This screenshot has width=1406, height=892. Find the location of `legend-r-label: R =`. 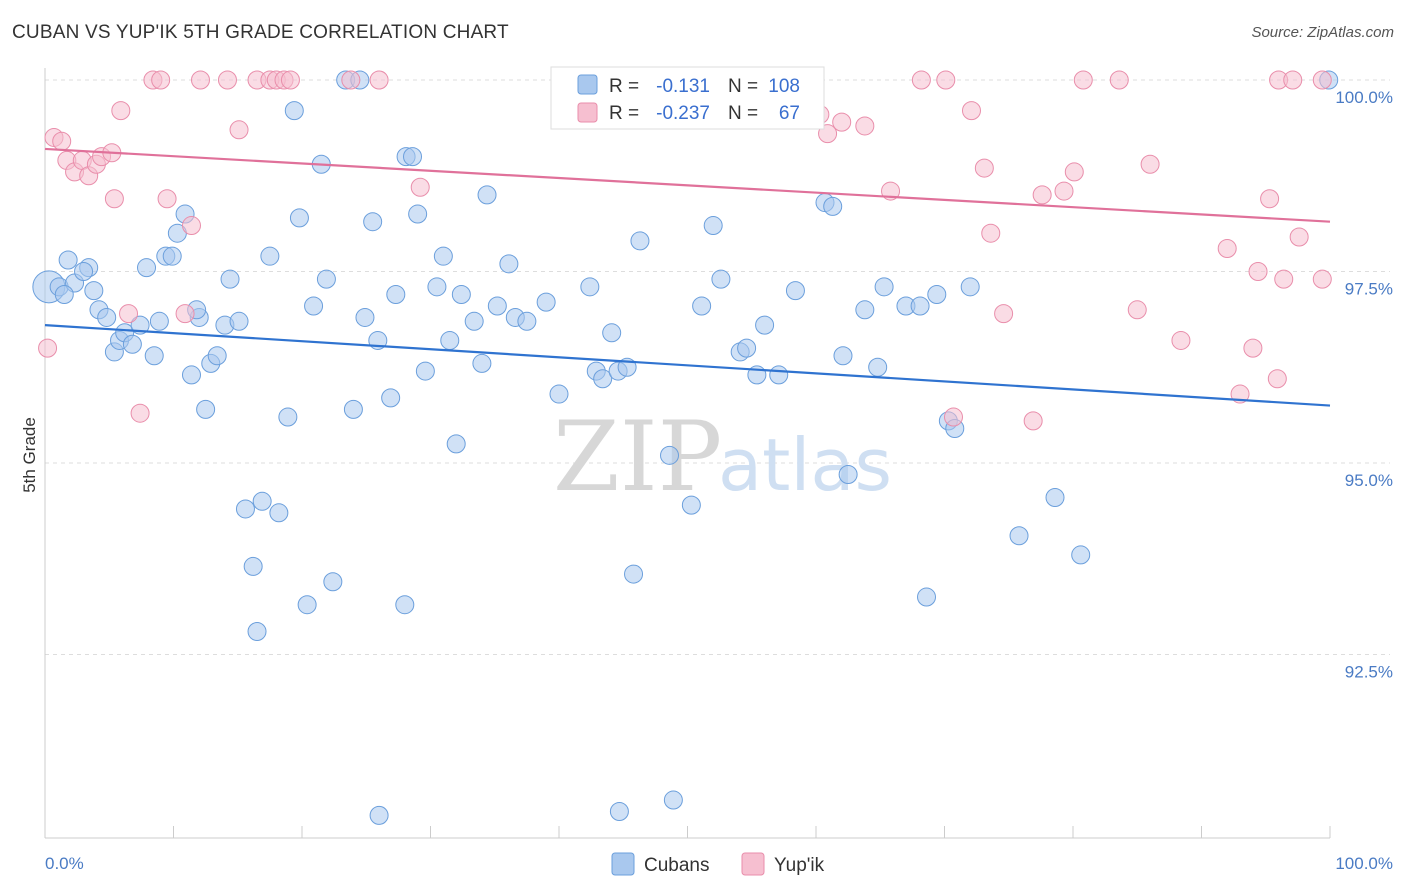

legend-r-label: R = is located at coordinates (624, 86).